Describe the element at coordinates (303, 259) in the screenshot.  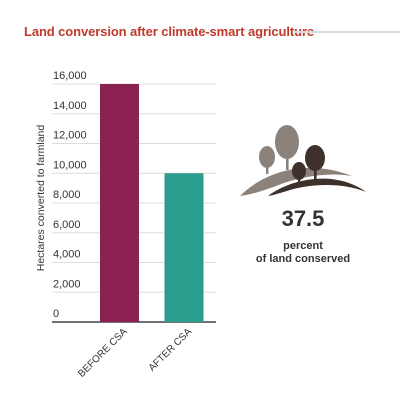
I see `stat-label-line-2: of land conserved` at that location.